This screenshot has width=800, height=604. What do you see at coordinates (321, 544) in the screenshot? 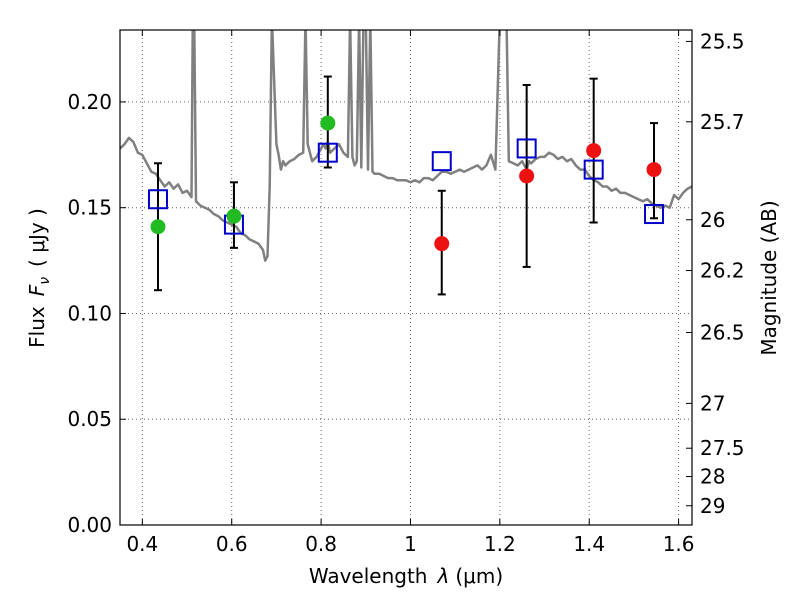
I see `x-tick-label: 0.8` at bounding box center [321, 544].